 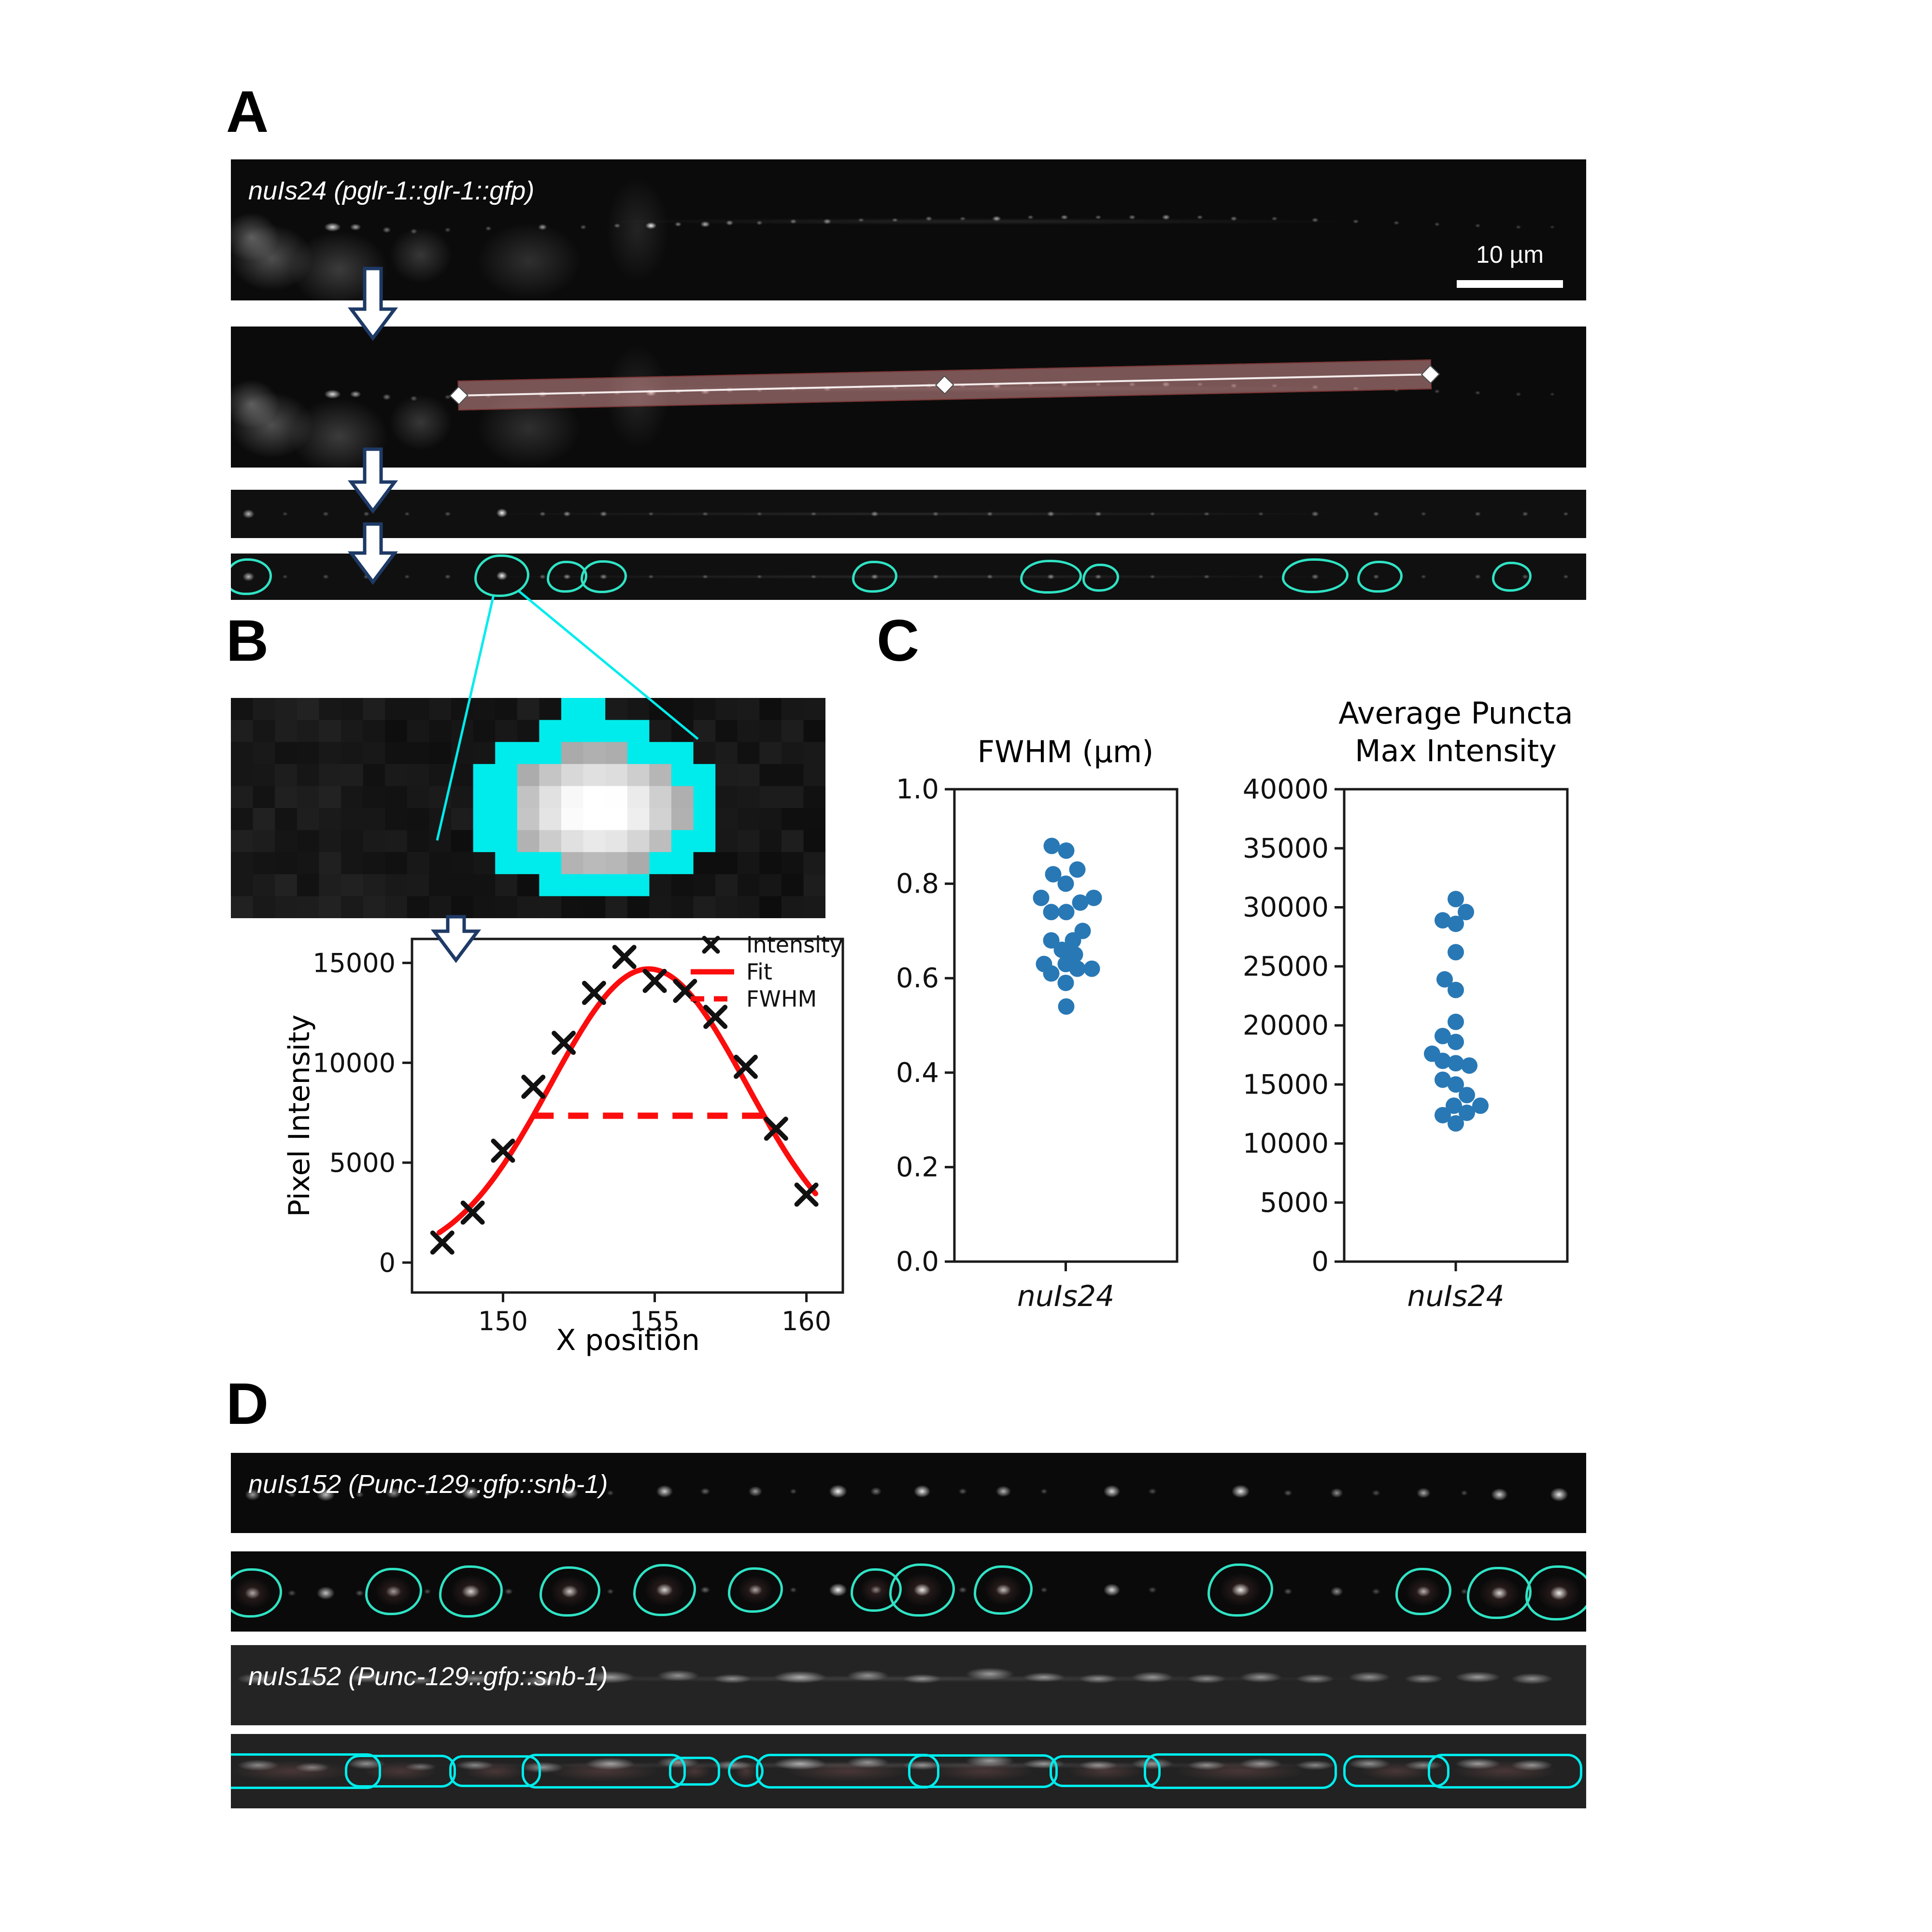 I want to click on micrograph-genotype-label: nuIs24 (pglr-1::glr-1::gfp), so click(x=391, y=190).